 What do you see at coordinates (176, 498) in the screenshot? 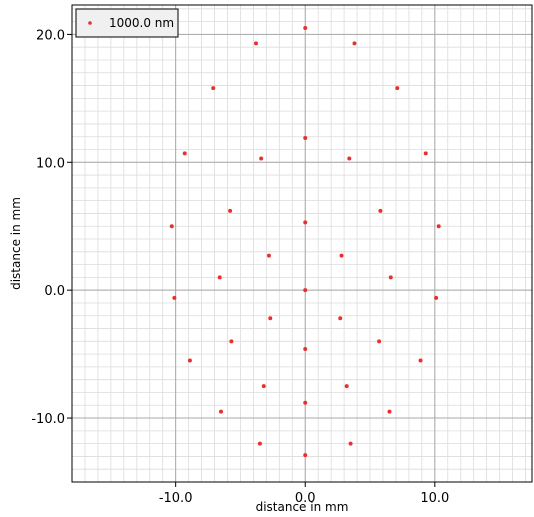
I see `x-tick-label: -10.0` at bounding box center [176, 498].